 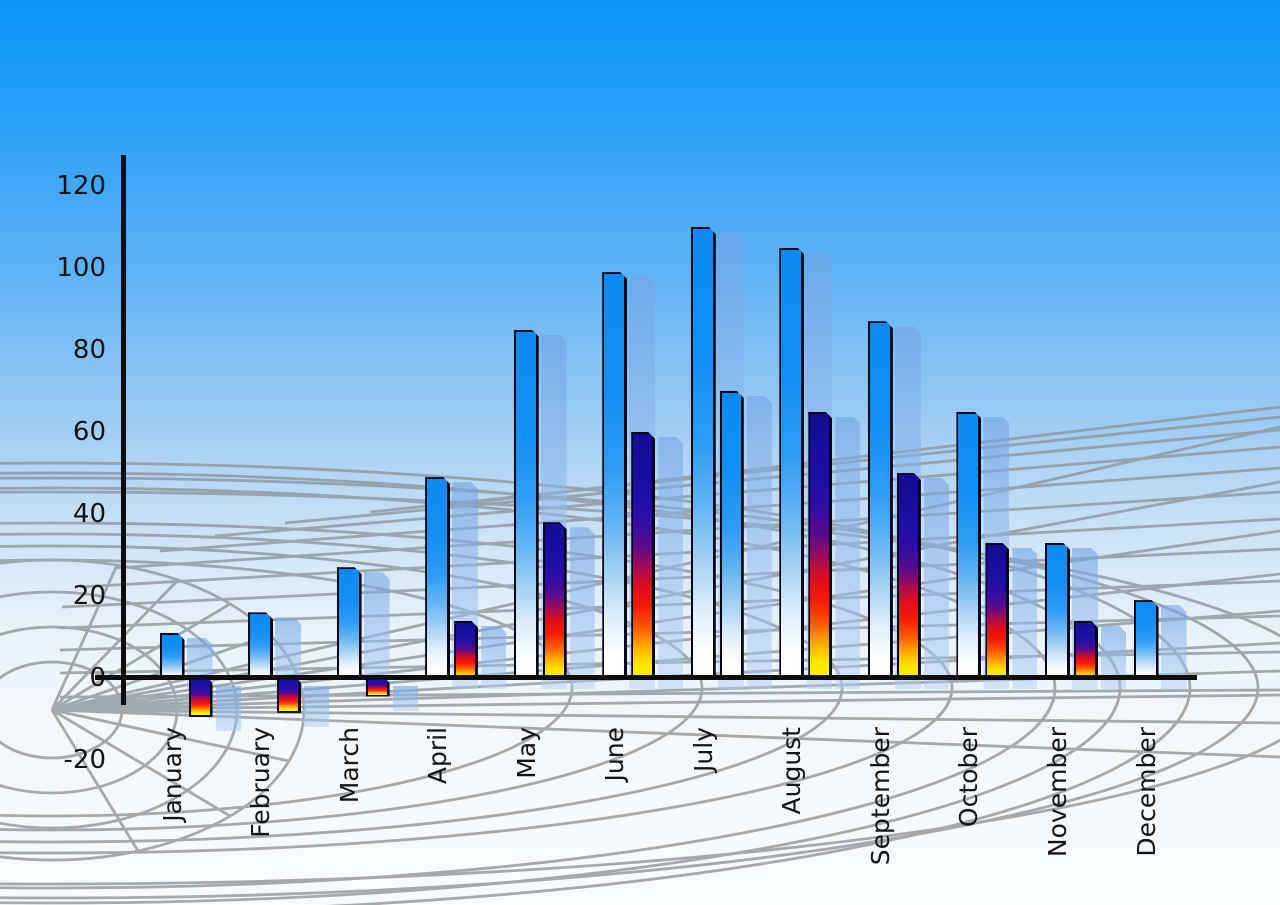 I want to click on bar-main-march, so click(x=349, y=623).